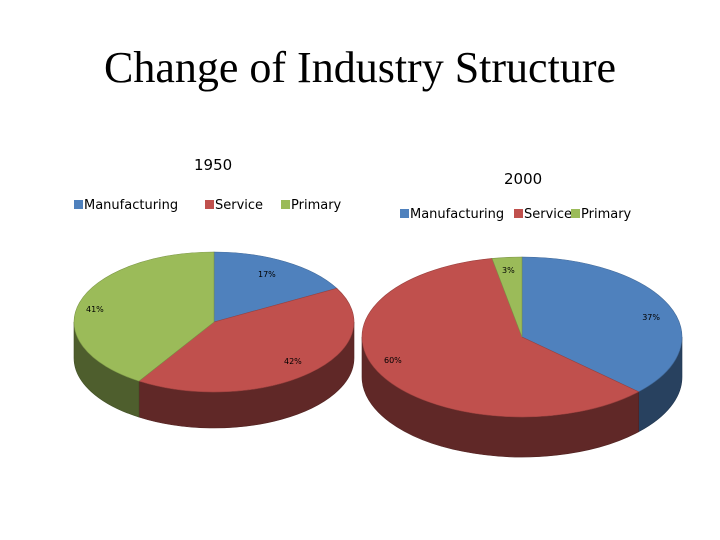  I want to click on chart-2000-title: 2000, so click(523, 179).